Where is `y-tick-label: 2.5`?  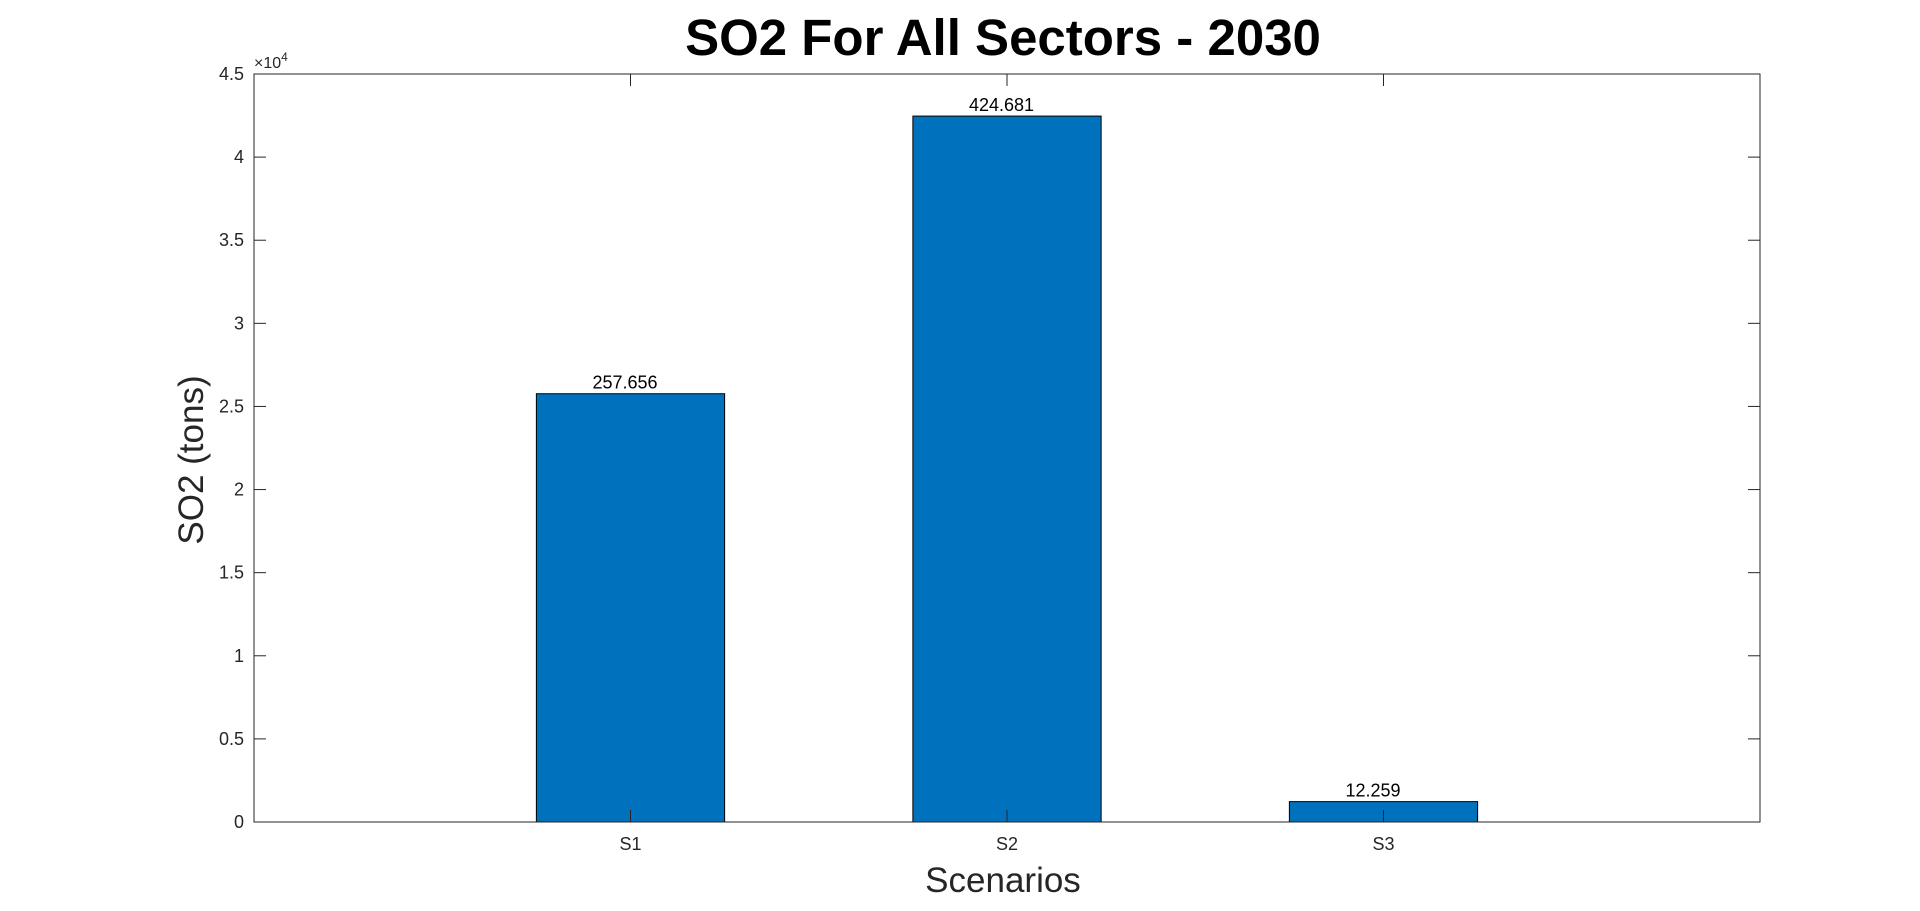 y-tick-label: 2.5 is located at coordinates (231, 406).